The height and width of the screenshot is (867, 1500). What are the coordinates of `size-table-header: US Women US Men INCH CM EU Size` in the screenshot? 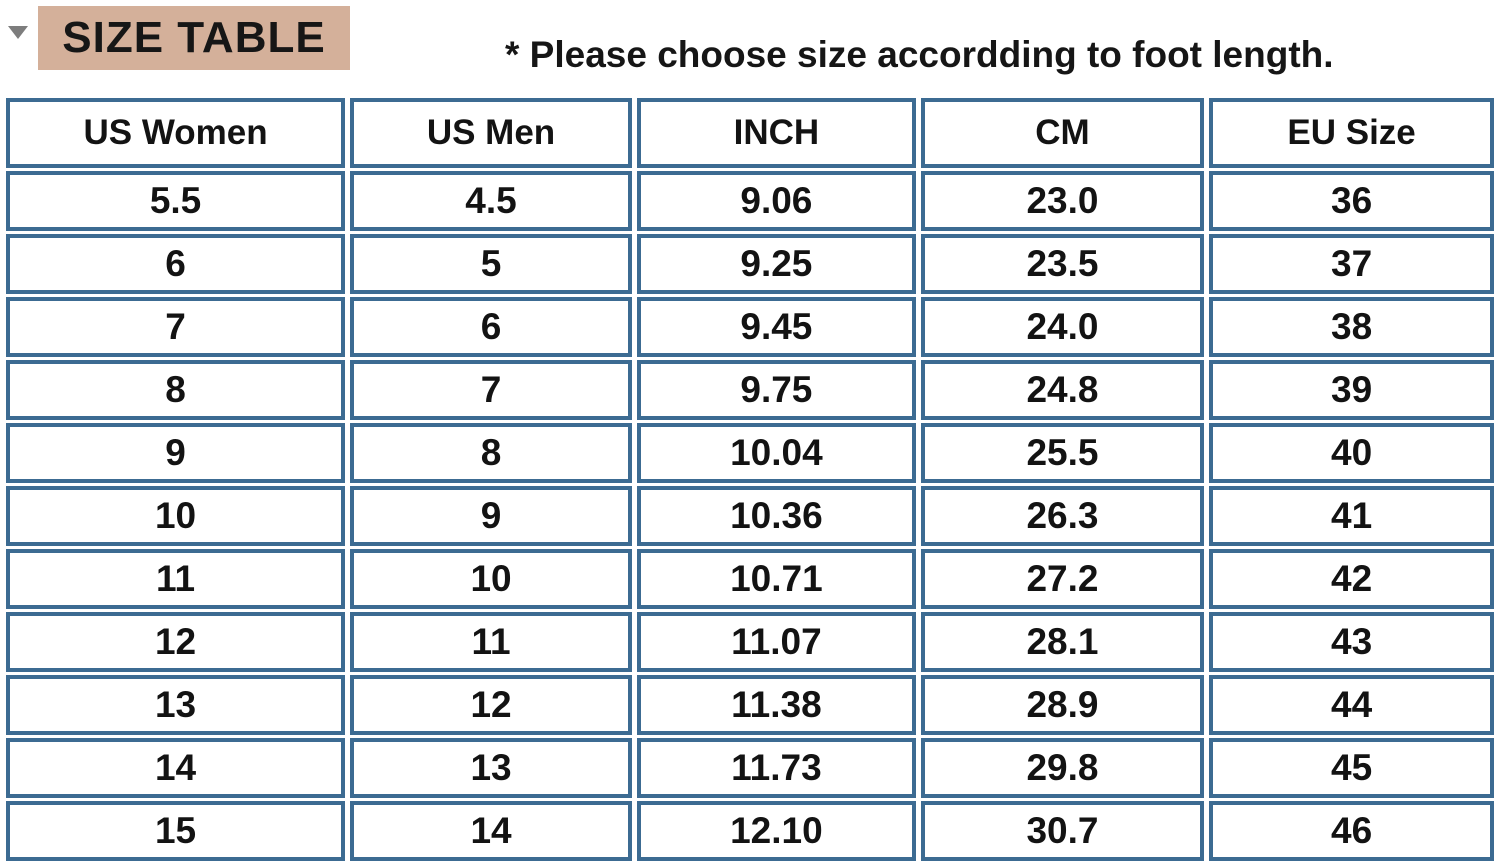 It's located at (750, 133).